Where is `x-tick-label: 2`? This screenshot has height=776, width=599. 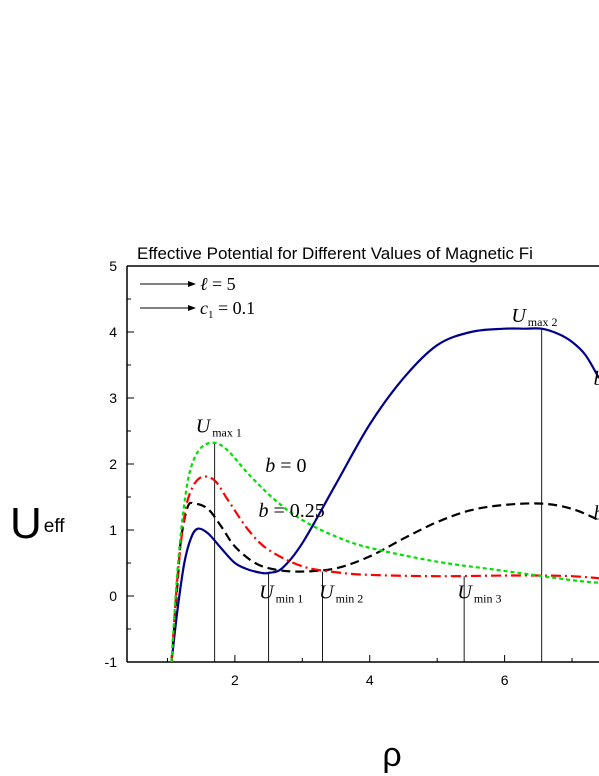 x-tick-label: 2 is located at coordinates (235, 680).